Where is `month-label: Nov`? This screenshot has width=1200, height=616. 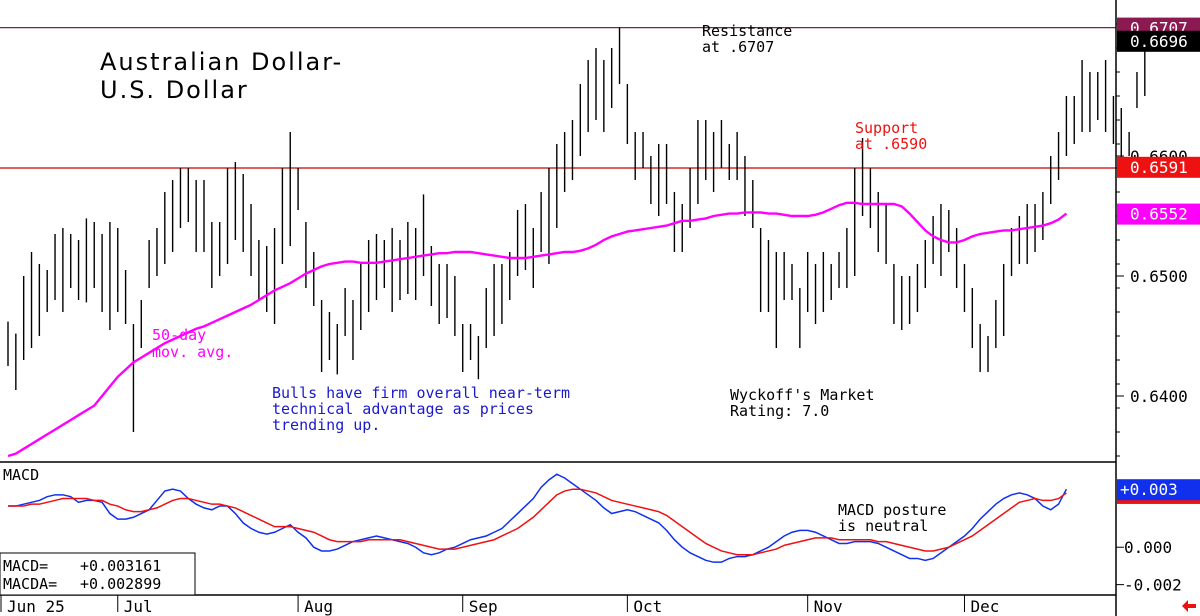 month-label: Nov is located at coordinates (828, 606).